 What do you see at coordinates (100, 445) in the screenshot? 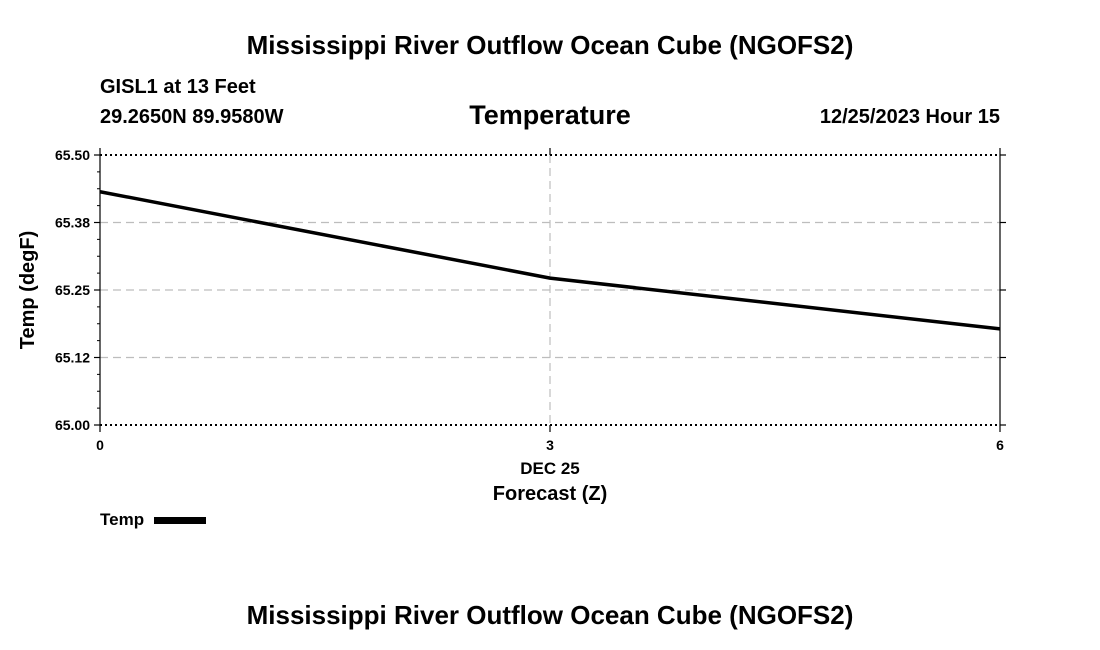
I see `x-tick-label-0: 0` at bounding box center [100, 445].